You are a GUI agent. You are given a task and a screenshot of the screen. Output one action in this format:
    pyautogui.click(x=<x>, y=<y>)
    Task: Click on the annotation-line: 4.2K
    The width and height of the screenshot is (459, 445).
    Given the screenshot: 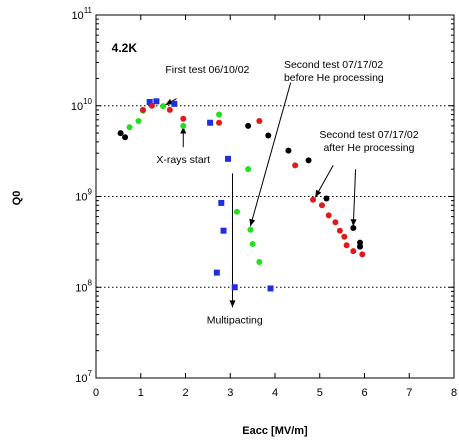 What is the action you would take?
    pyautogui.click(x=125, y=48)
    